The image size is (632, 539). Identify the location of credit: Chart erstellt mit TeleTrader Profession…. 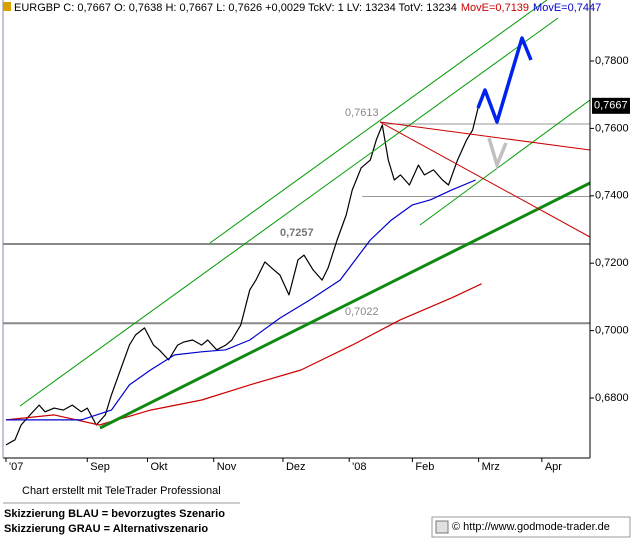
(121, 491).